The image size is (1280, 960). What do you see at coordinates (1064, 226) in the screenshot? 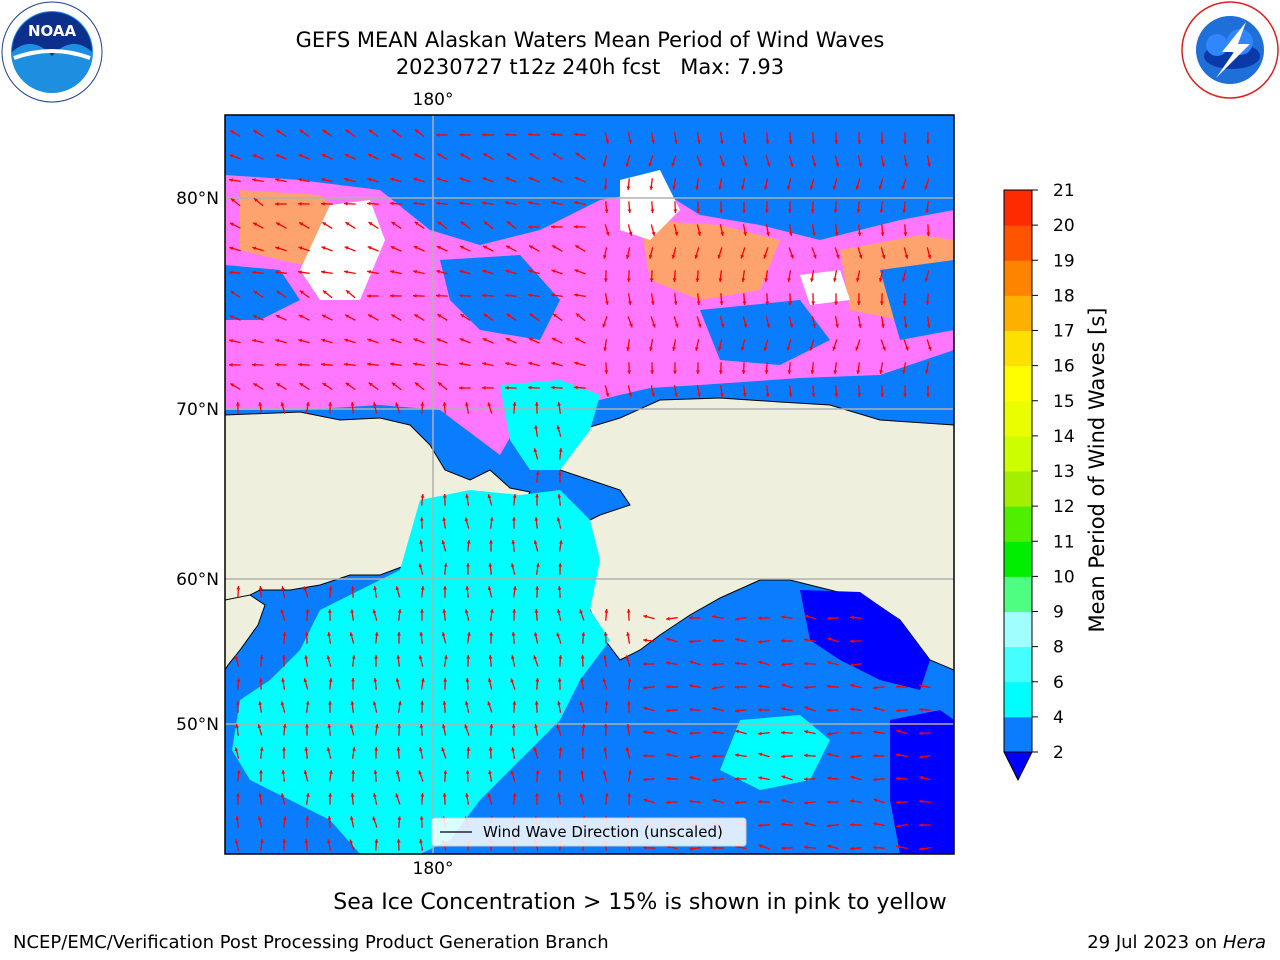
I see `colorbar-tick-label: 20` at bounding box center [1064, 226].